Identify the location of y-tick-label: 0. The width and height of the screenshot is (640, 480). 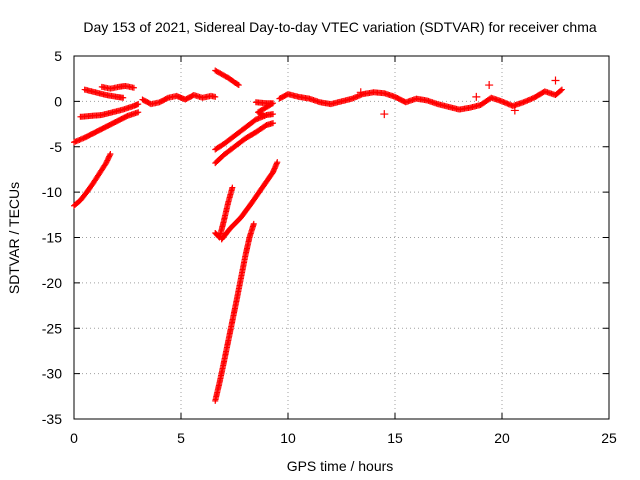
(58, 101).